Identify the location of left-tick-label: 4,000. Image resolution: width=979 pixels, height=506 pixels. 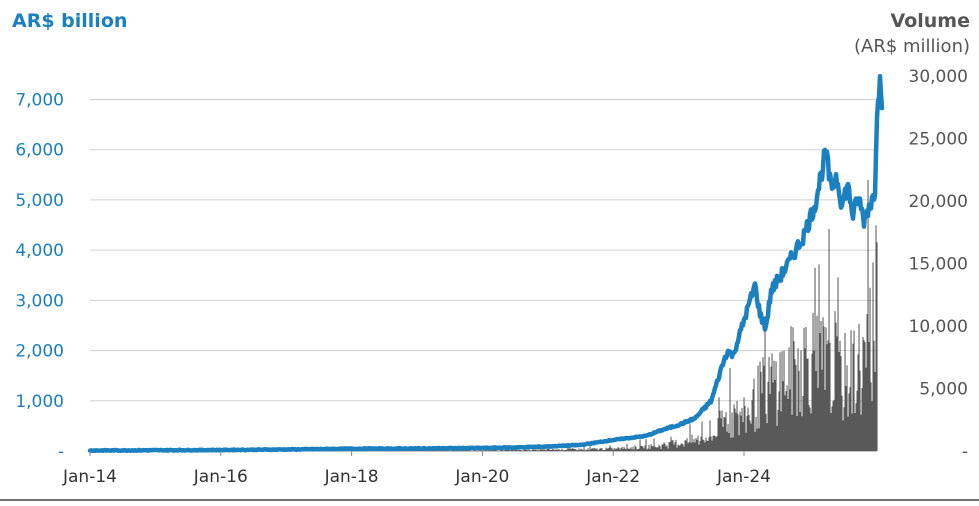
(39, 251).